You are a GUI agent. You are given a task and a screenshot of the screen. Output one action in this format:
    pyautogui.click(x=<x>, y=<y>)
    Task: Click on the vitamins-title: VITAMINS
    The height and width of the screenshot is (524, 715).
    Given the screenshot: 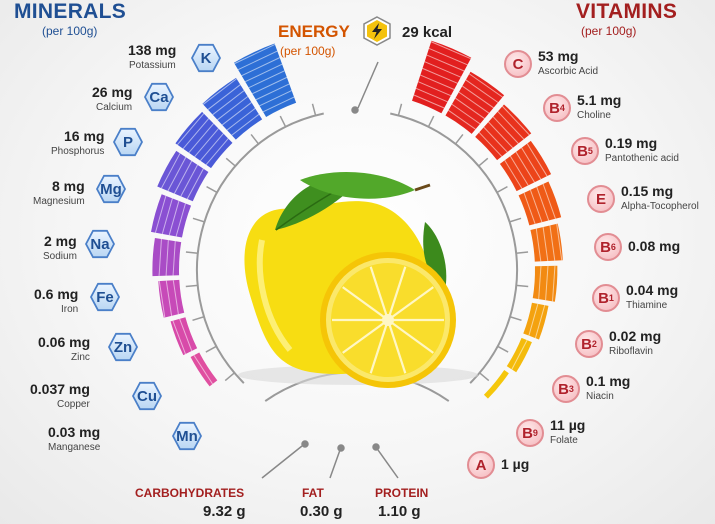 What is the action you would take?
    pyautogui.click(x=626, y=12)
    